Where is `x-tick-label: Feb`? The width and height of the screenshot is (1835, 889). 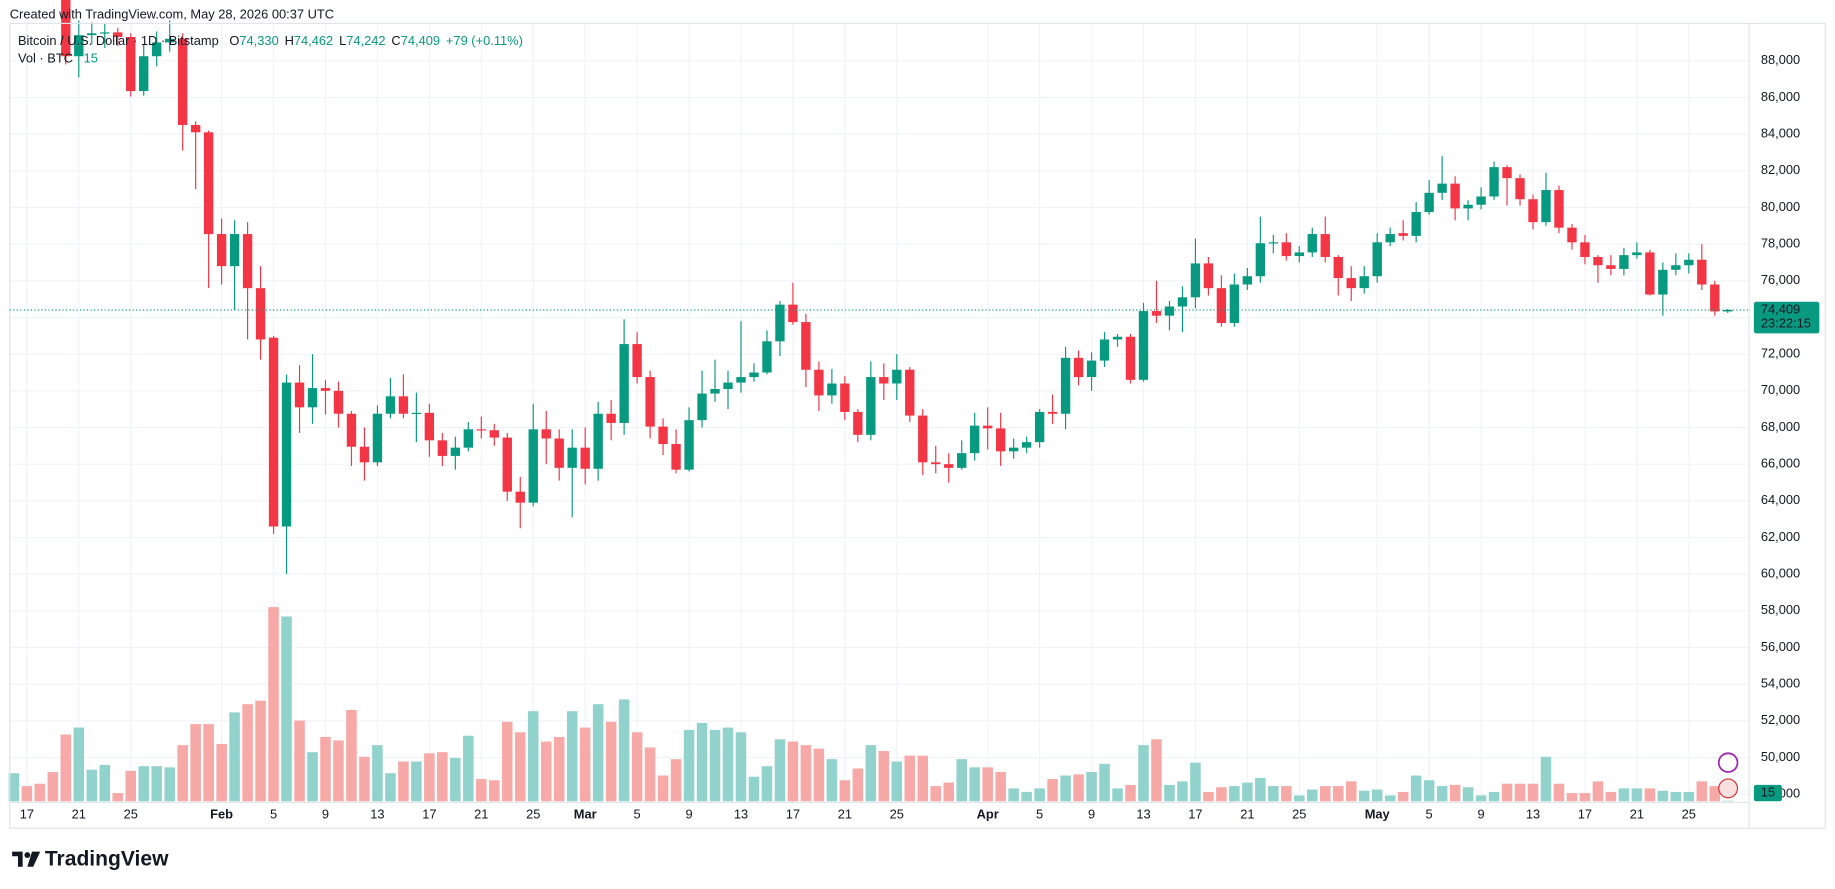 x-tick-label: Feb is located at coordinates (221, 814).